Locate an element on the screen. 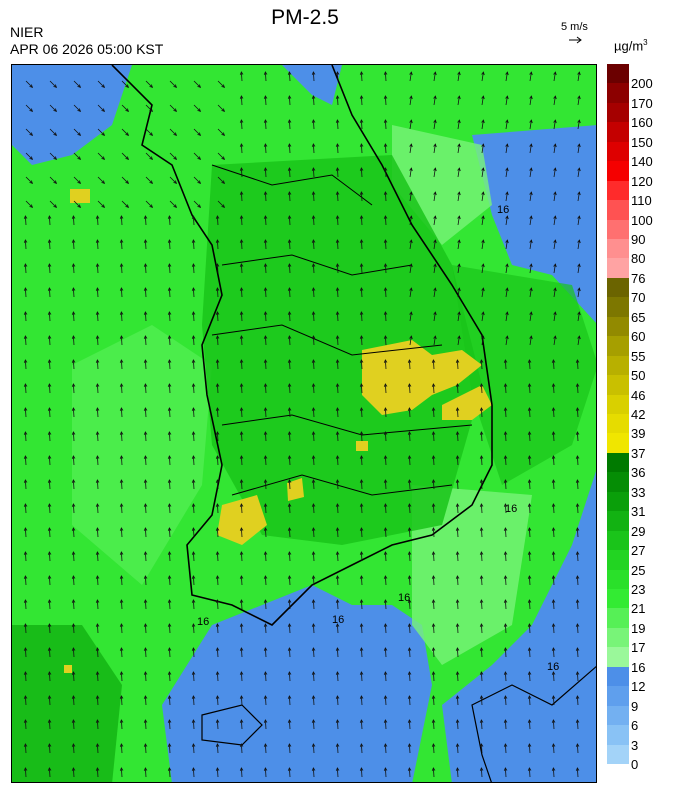 The width and height of the screenshot is (673, 795). colorbar-tick-label: 12 is located at coordinates (638, 687).